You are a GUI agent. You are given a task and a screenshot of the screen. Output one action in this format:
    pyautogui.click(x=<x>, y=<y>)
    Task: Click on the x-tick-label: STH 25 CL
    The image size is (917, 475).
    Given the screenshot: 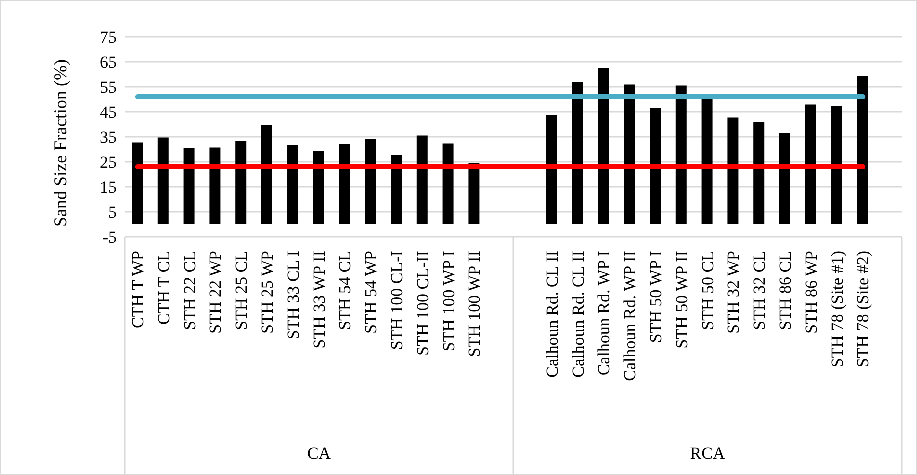 What is the action you would take?
    pyautogui.click(x=242, y=290)
    